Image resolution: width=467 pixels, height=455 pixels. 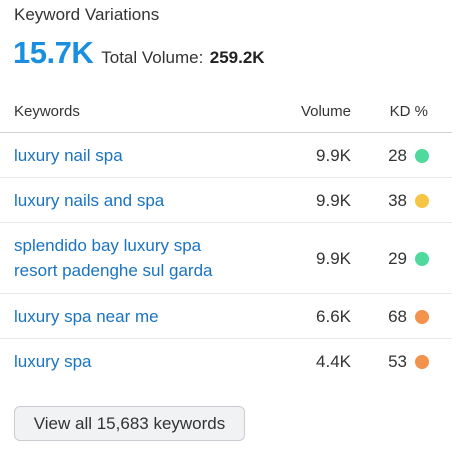 What do you see at coordinates (397, 200) in the screenshot?
I see `keyword-difficulty: 38` at bounding box center [397, 200].